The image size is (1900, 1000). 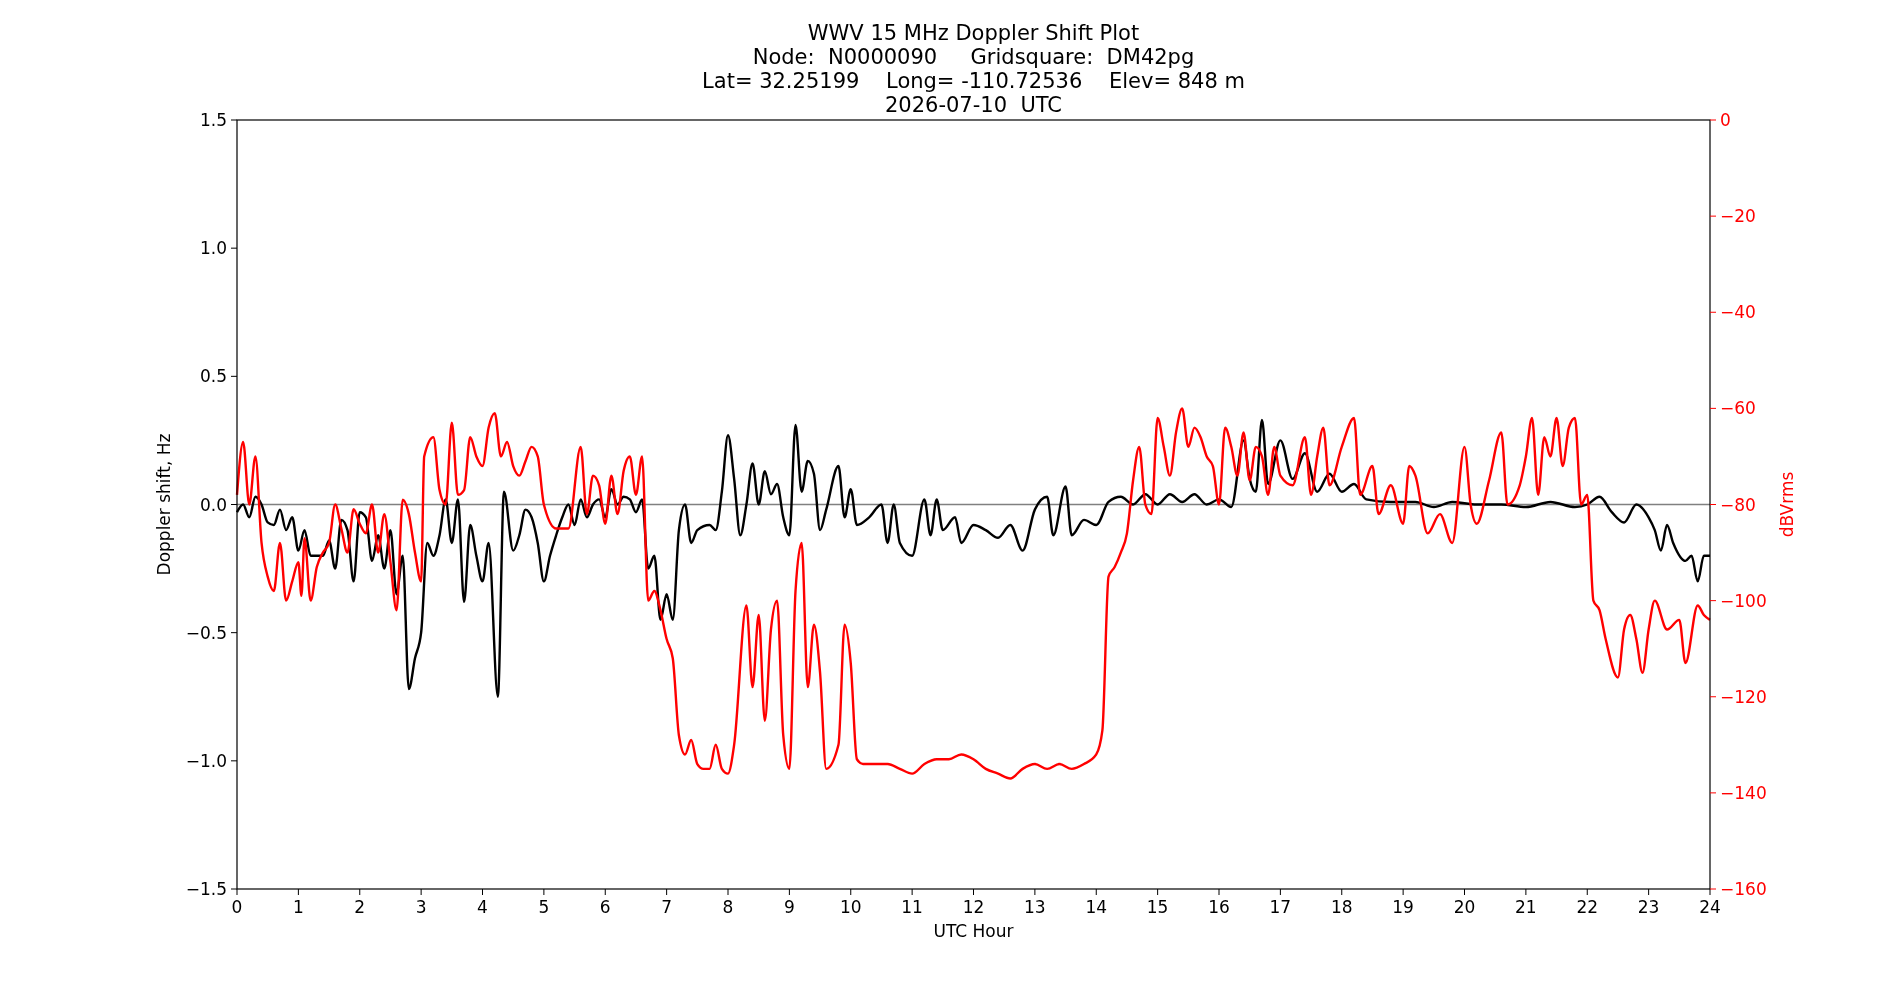 I want to click on x-tick-label: 20, so click(x=1464, y=907).